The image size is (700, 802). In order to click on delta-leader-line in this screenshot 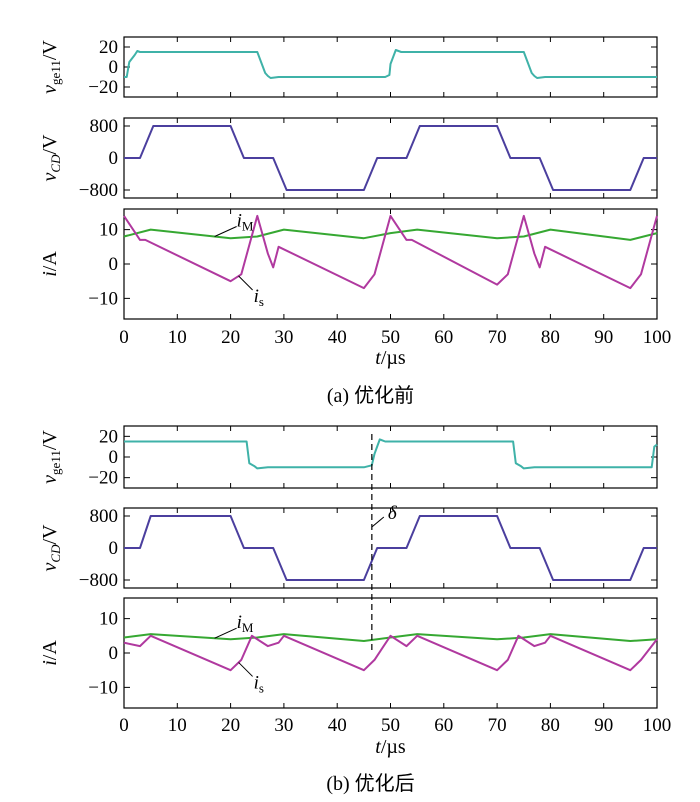, I will do `click(378, 522)`.